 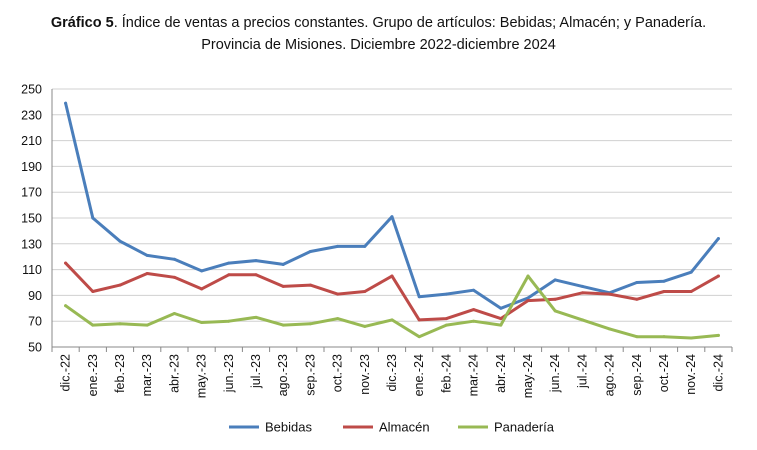 What do you see at coordinates (31, 141) in the screenshot?
I see `y-tick-label: 210` at bounding box center [31, 141].